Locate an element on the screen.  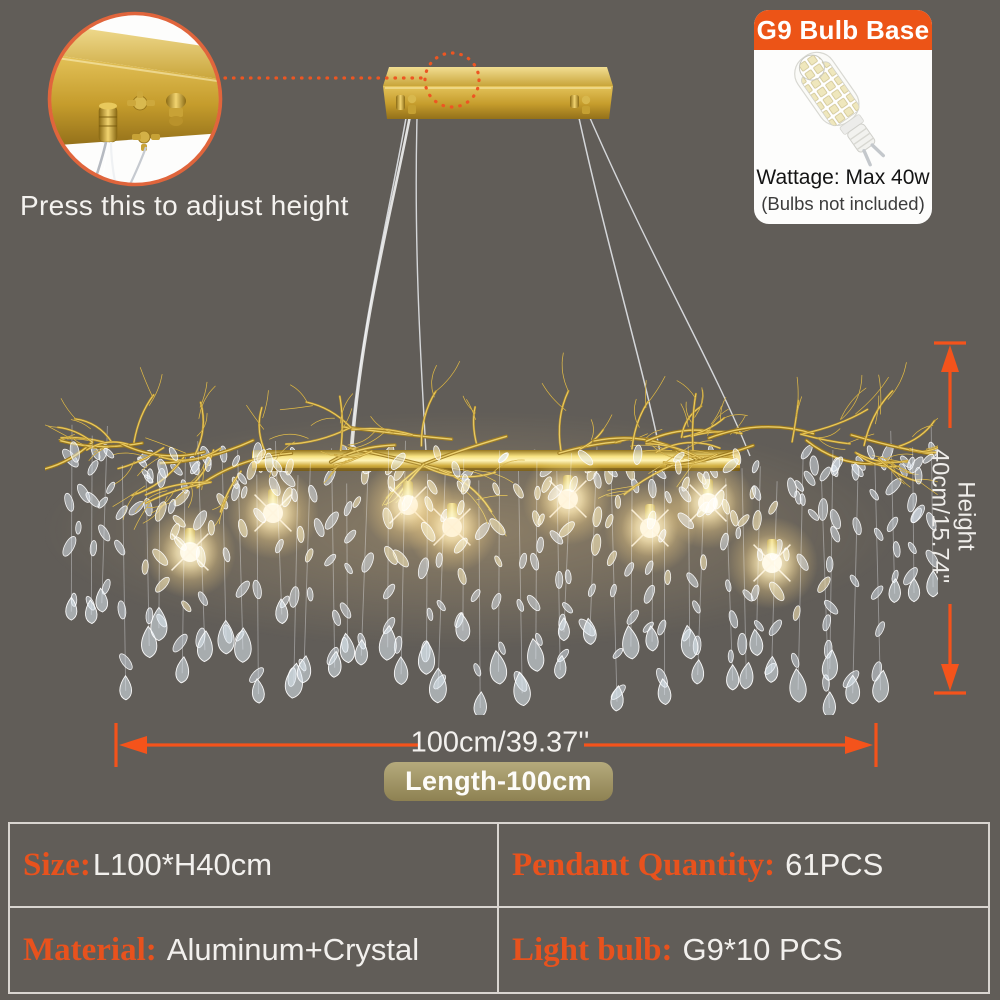
bulb-note-text: (Bulbs not included) is located at coordinates (843, 203).